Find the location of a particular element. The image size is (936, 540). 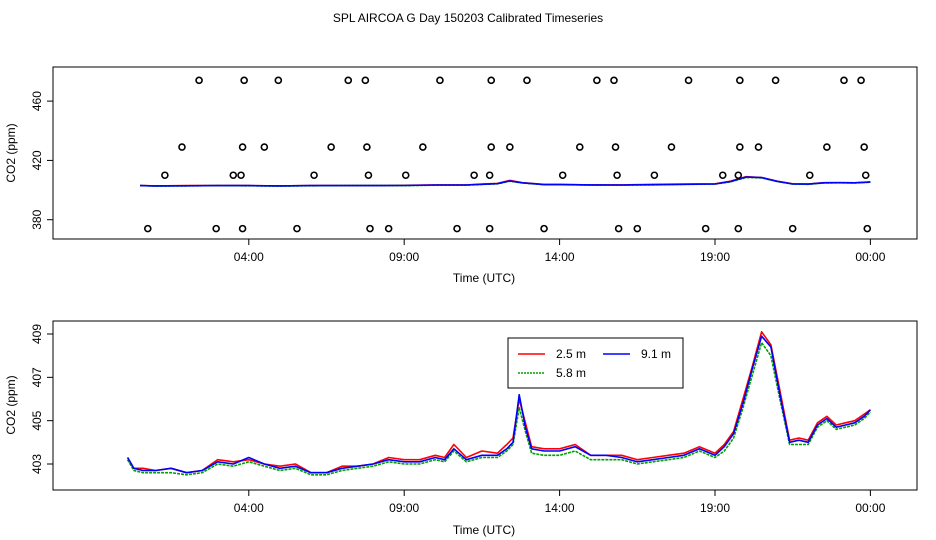

x-tick-label-top-4: 00:00 is located at coordinates (870, 257).